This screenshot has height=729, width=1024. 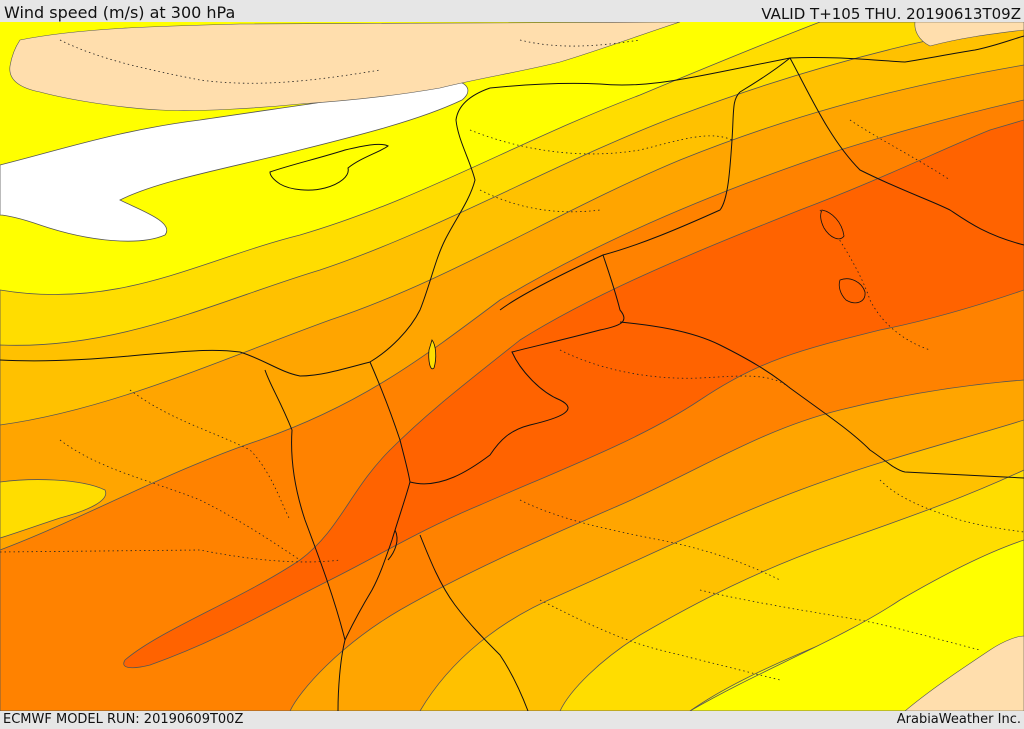 What do you see at coordinates (345, 66) in the screenshot?
I see `land-north` at bounding box center [345, 66].